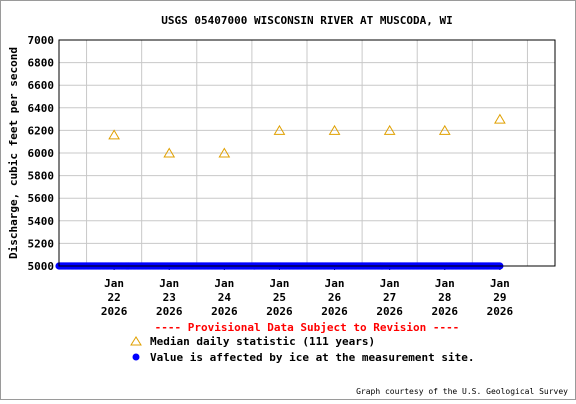 The image size is (576, 404). What do you see at coordinates (169, 297) in the screenshot?
I see `x-tick-day: 23` at bounding box center [169, 297].